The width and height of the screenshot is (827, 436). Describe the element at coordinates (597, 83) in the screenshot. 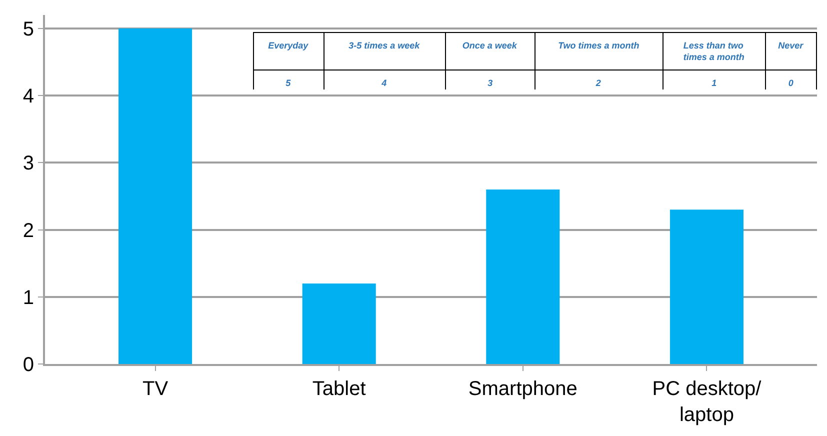

I see `annotation: 2` at that location.